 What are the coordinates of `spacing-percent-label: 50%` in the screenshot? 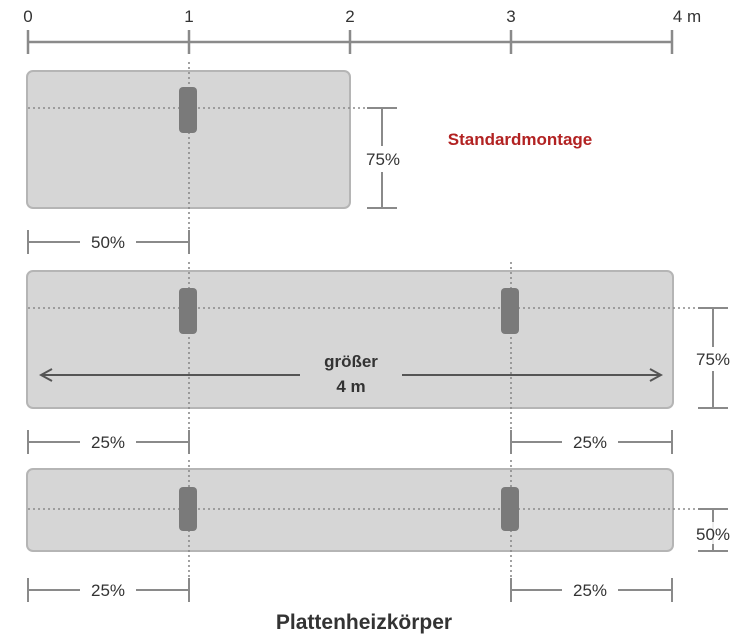 It's located at (108, 242).